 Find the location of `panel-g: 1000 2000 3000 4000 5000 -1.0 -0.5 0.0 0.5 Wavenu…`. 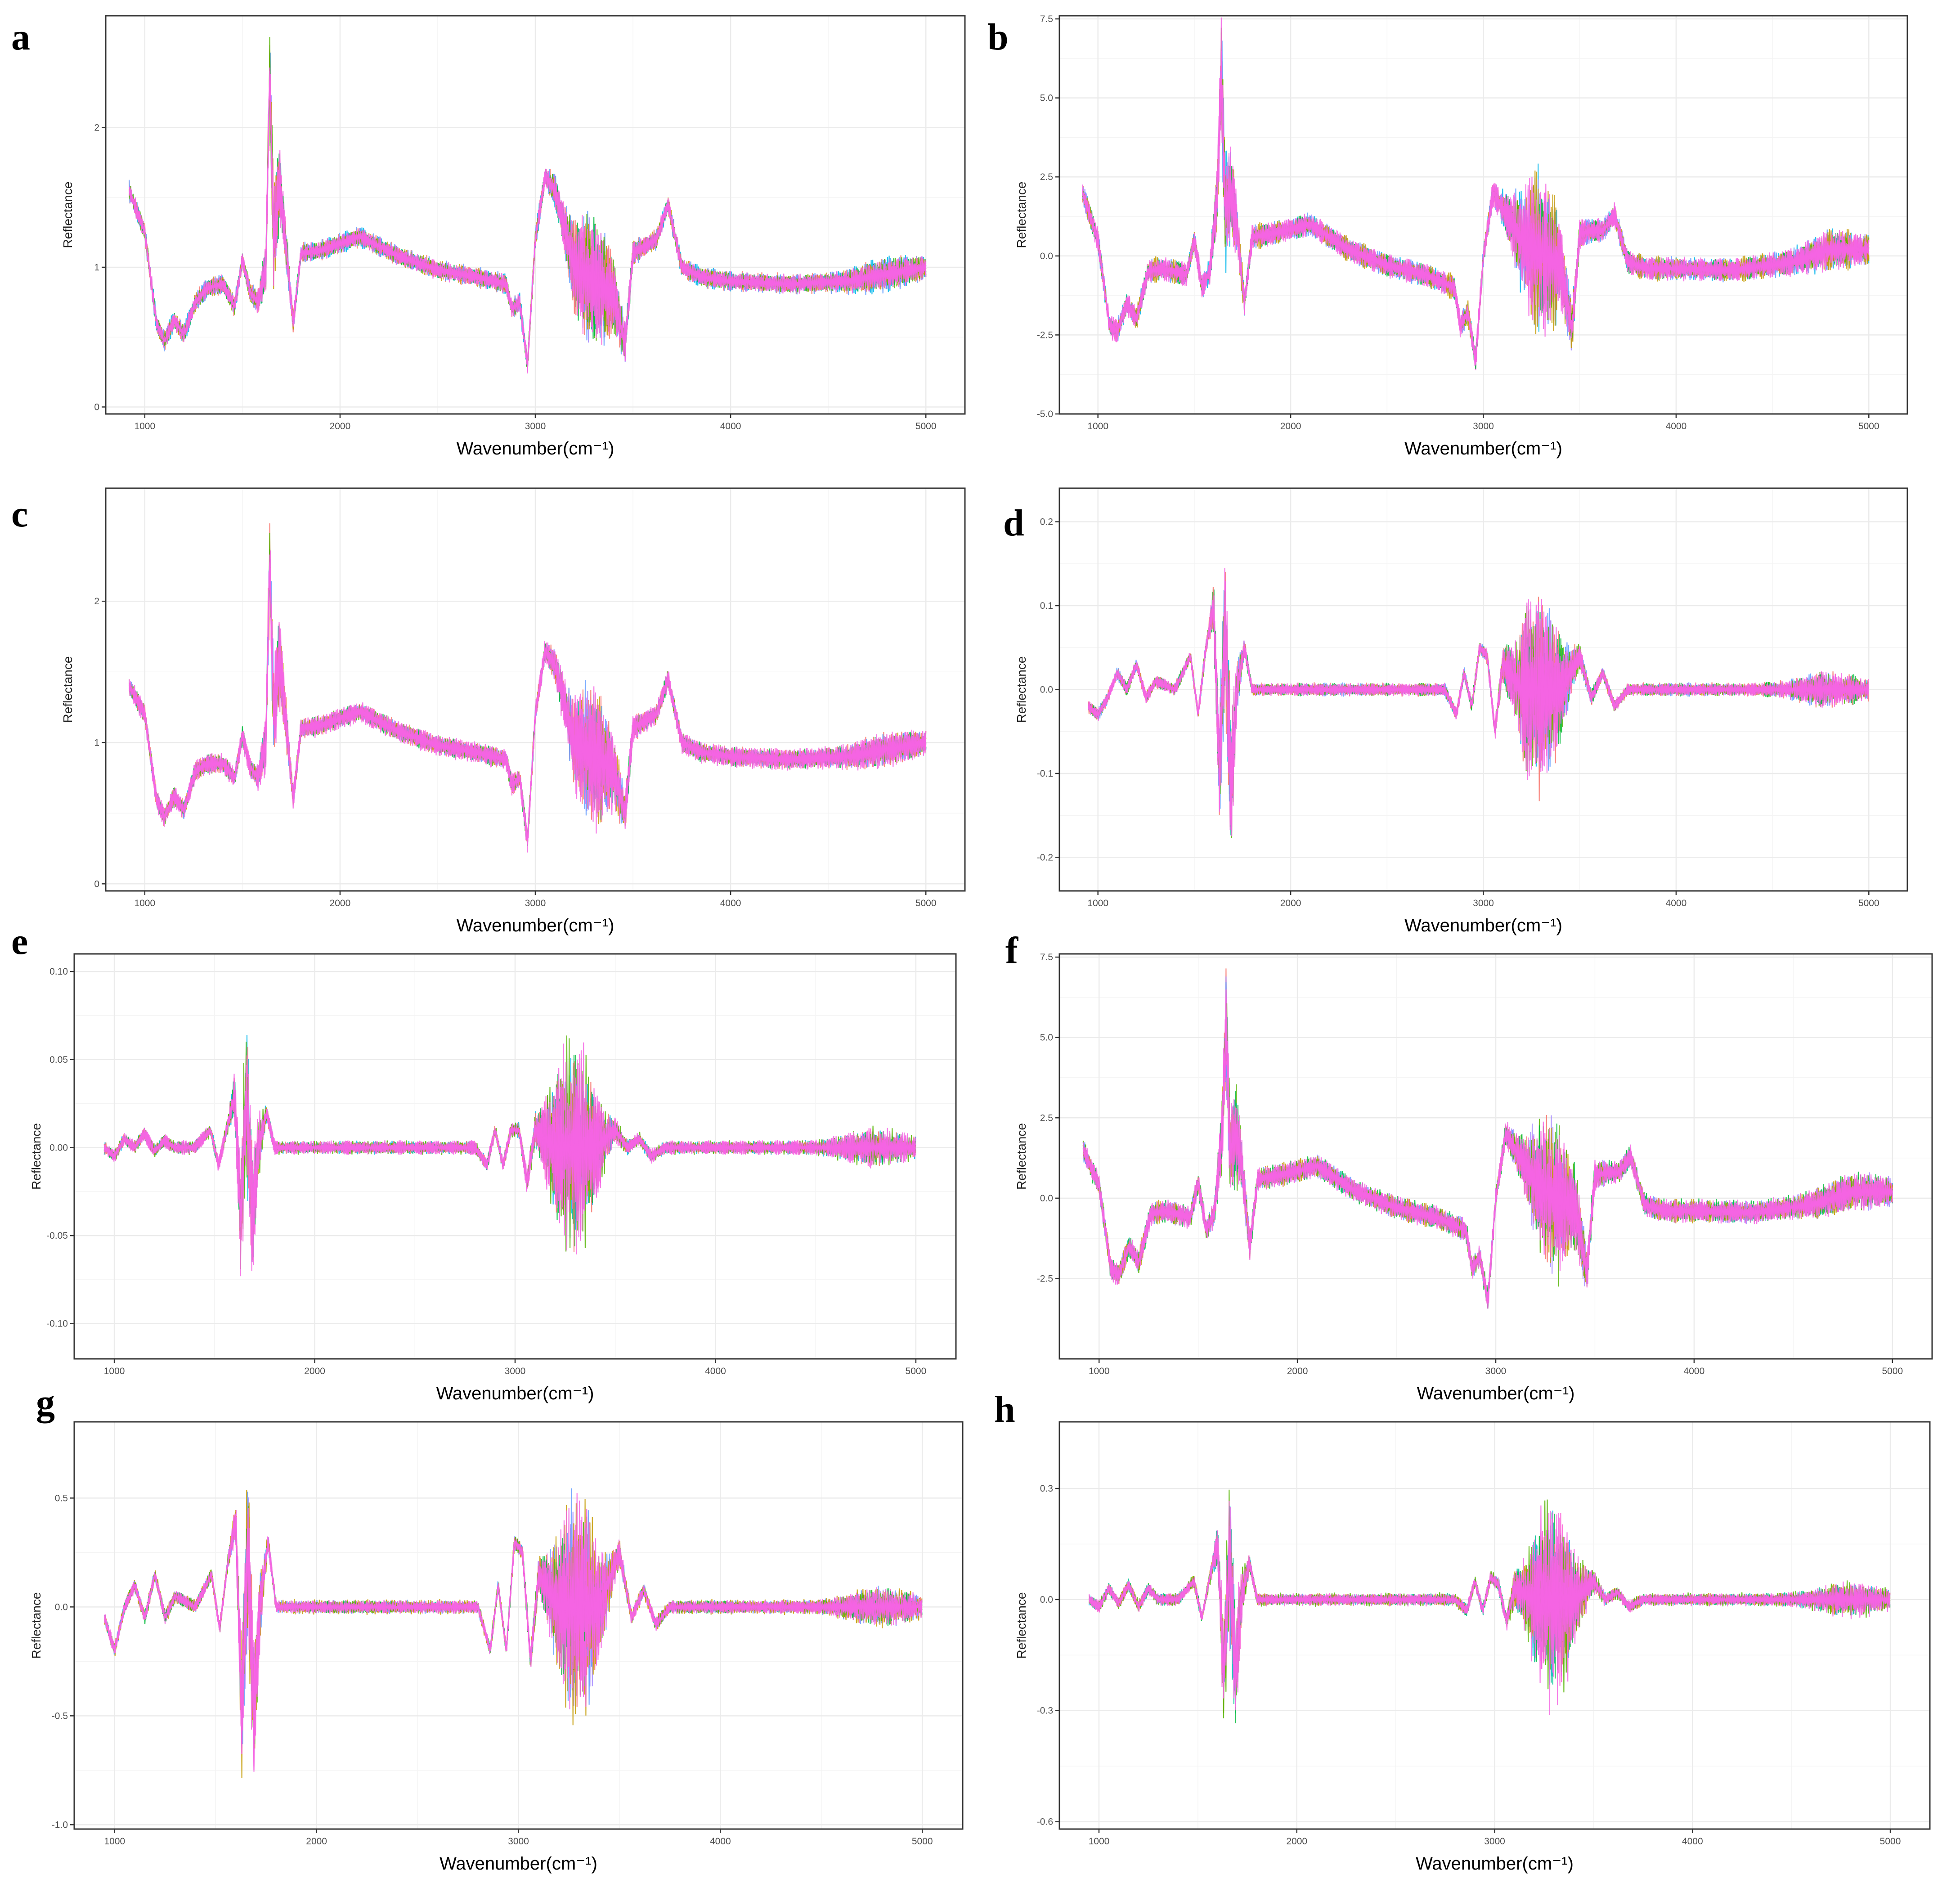

panel-g: 1000 2000 3000 4000 5000 -1.0 -0.5 0.0 0.5 Wavenu… is located at coordinates (496, 1628).